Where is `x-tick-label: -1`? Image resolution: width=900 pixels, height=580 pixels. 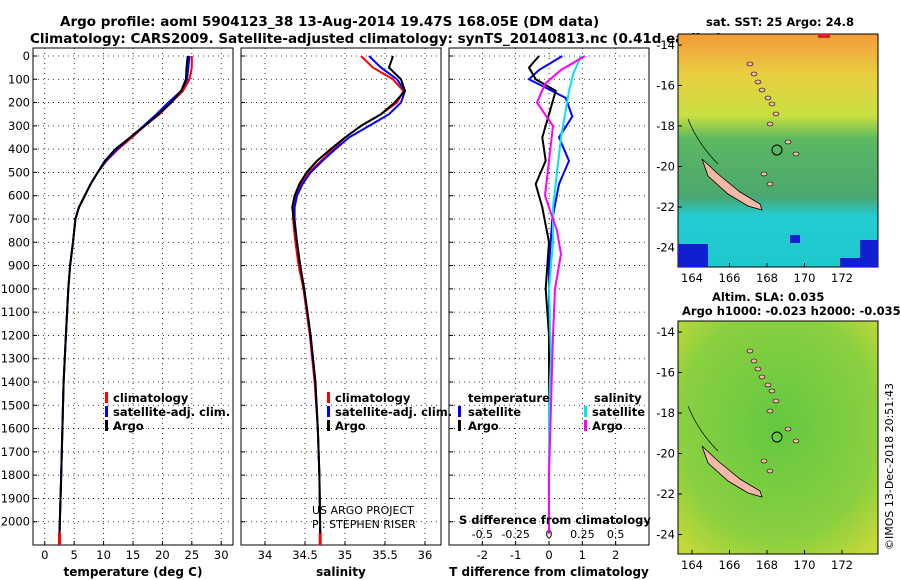
x-tick-label: -1 is located at coordinates (515, 555).